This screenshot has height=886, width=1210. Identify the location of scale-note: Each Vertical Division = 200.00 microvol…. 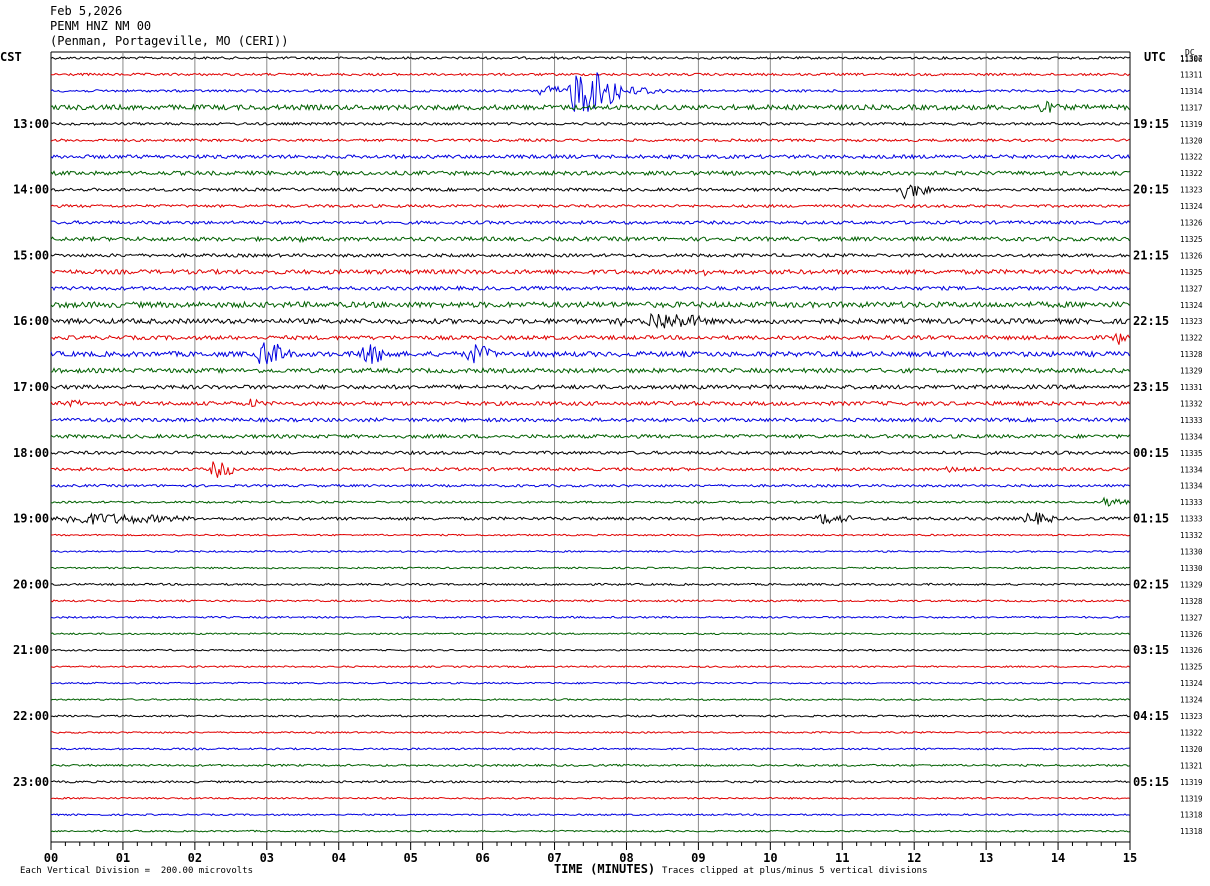
(136, 871).